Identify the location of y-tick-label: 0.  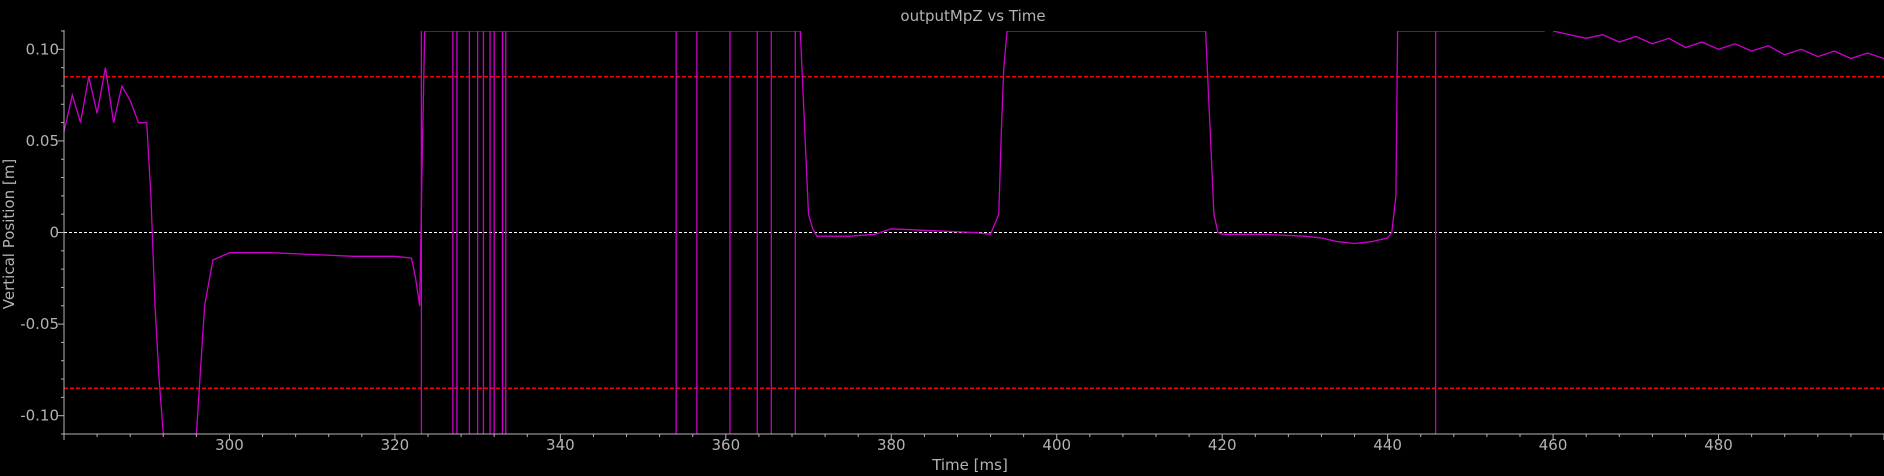
(54, 233).